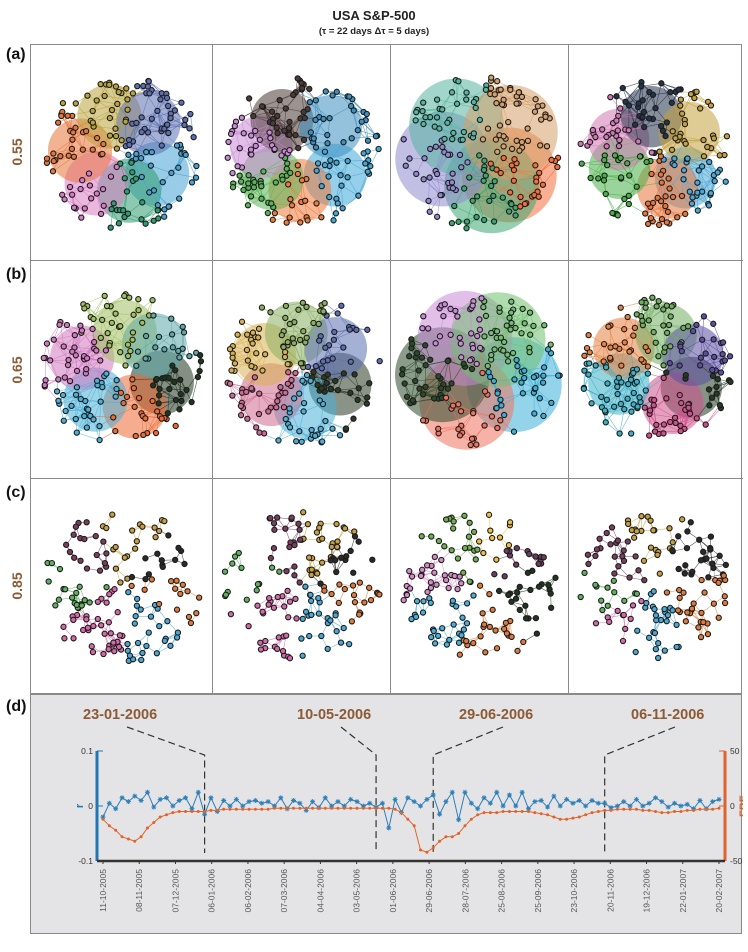 The image size is (748, 952). Describe the element at coordinates (80, 805) in the screenshot. I see `left-axis-label: r` at that location.